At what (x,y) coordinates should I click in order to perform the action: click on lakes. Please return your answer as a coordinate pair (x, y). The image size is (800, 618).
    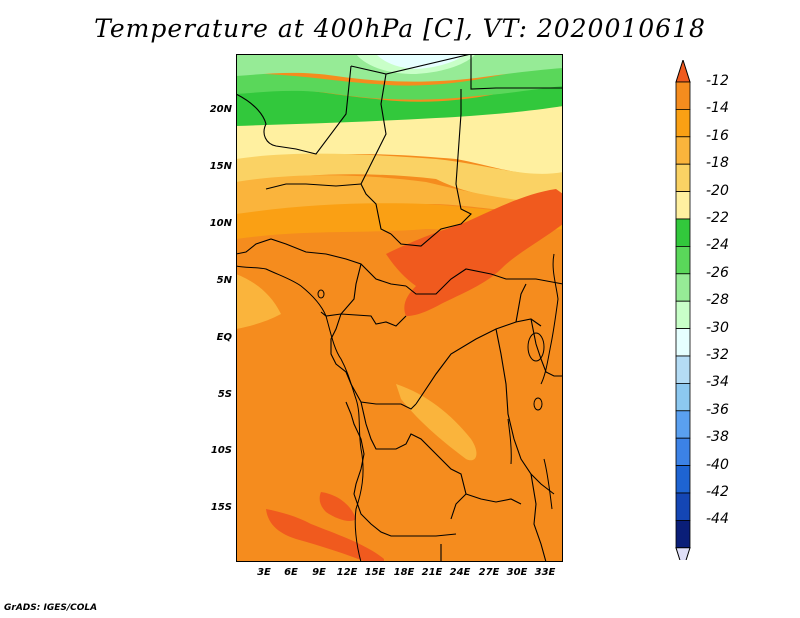
    Looking at the image, I should click on (435, 399).